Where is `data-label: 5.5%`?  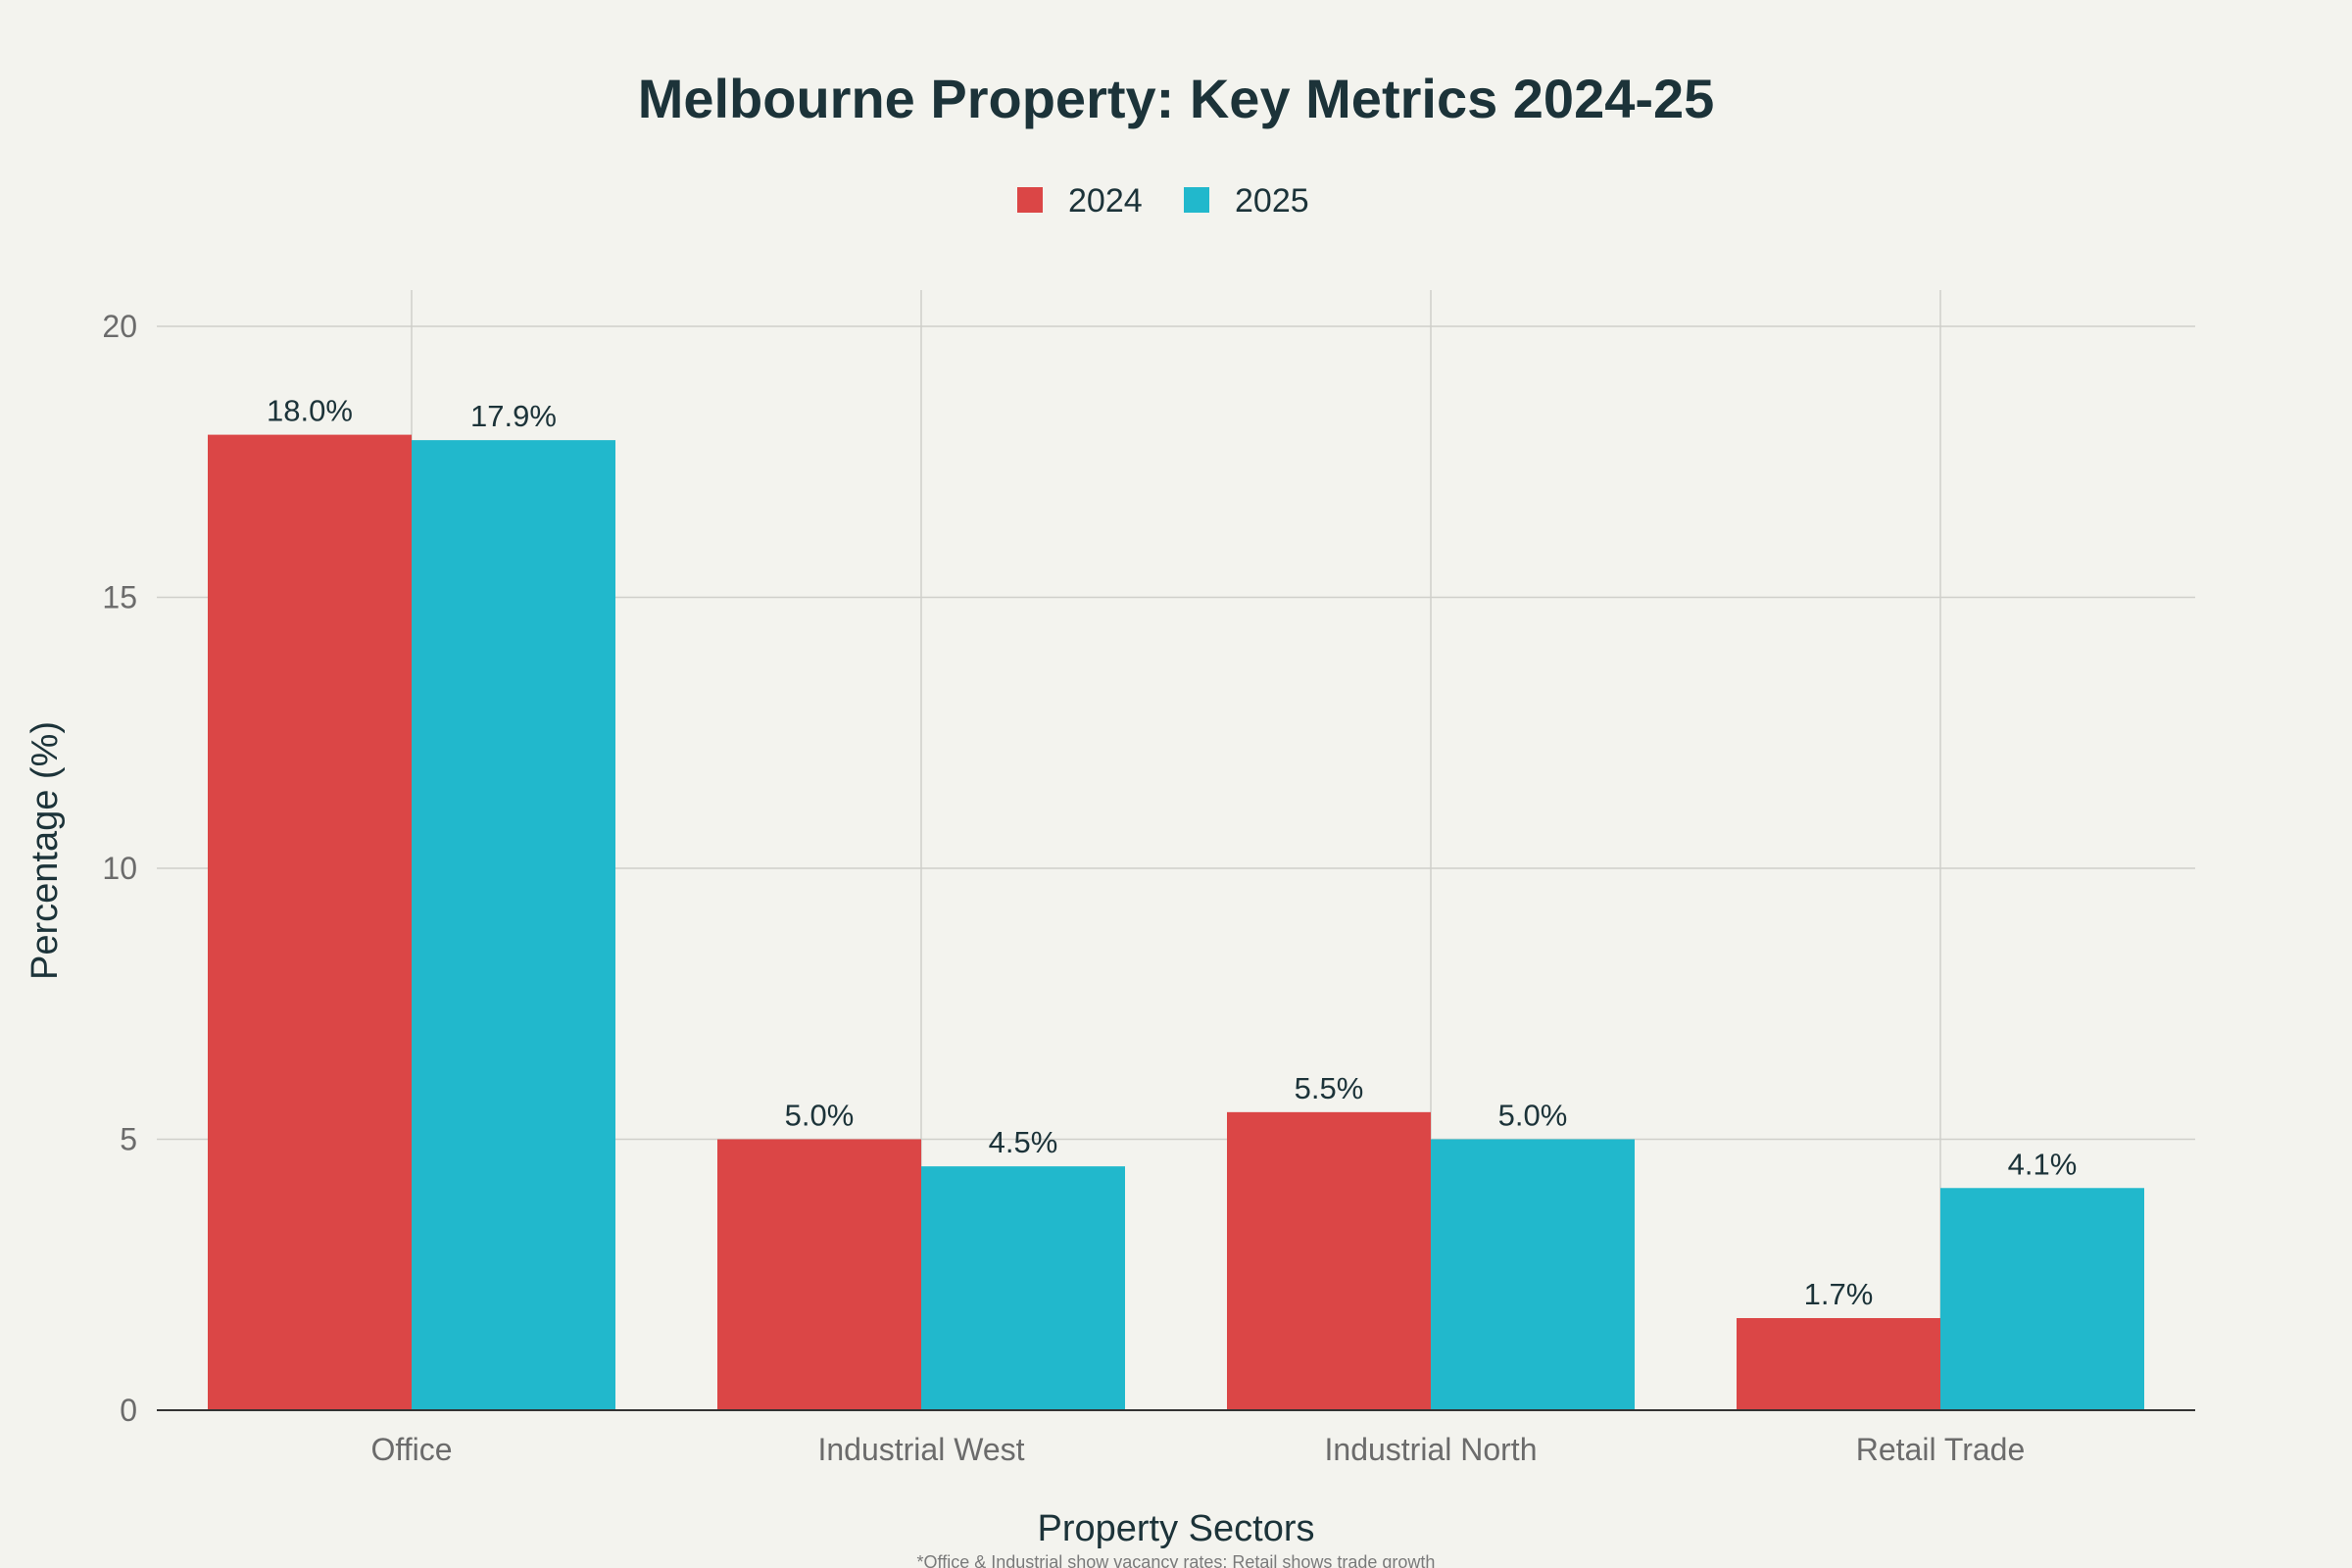 data-label: 5.5% is located at coordinates (1329, 1088).